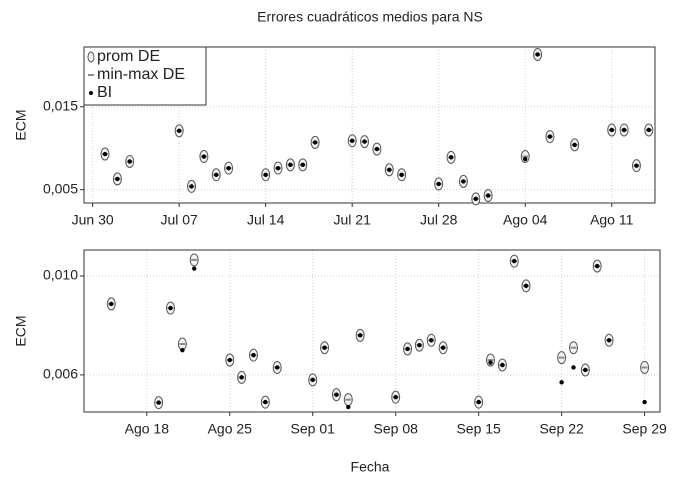 The image size is (676, 482). I want to click on x-tick-label: Jul 14, so click(266, 220).